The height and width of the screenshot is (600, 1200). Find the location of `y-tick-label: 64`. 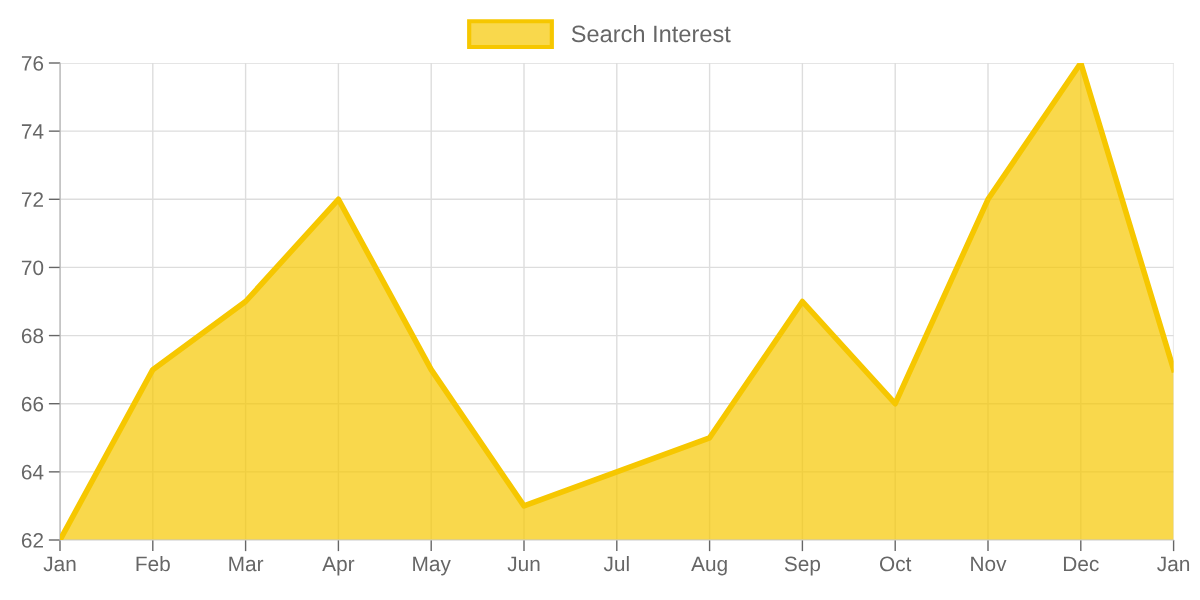

y-tick-label: 64 is located at coordinates (32, 472).